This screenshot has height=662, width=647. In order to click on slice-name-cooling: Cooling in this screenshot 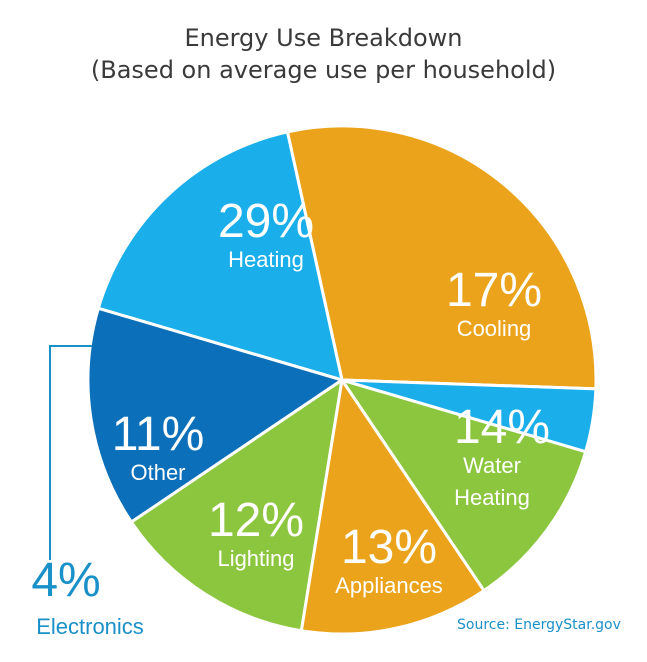, I will do `click(494, 328)`.